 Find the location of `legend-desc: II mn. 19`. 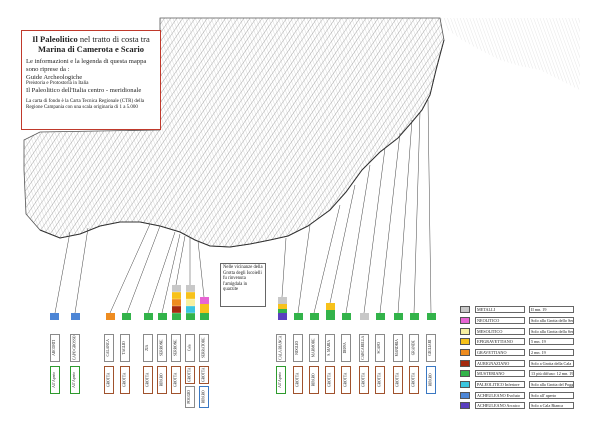

legend-desc: II mn. 19 is located at coordinates (551, 309).